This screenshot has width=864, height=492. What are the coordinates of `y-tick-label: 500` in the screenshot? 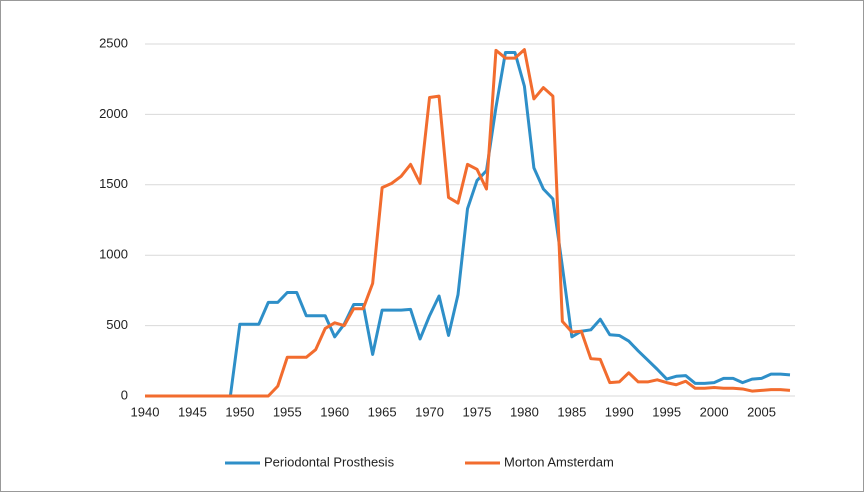 It's located at (117, 324).